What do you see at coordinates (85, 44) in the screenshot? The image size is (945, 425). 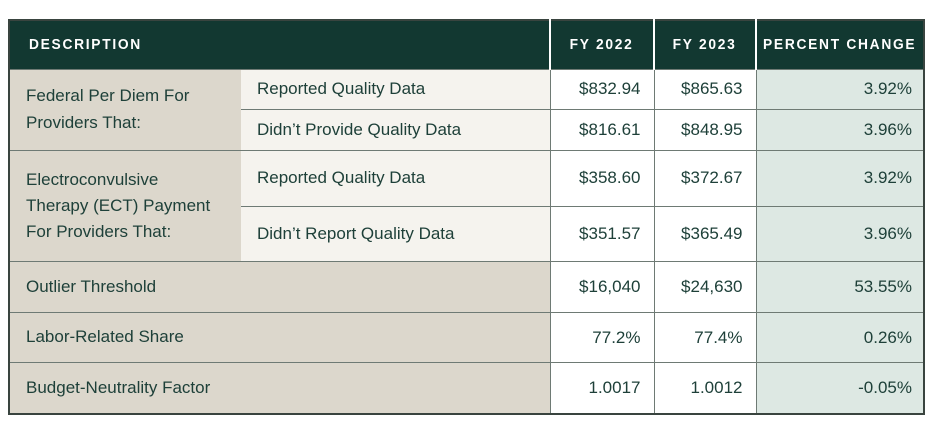 I see `header-description-label: DESCRIPTION` at bounding box center [85, 44].